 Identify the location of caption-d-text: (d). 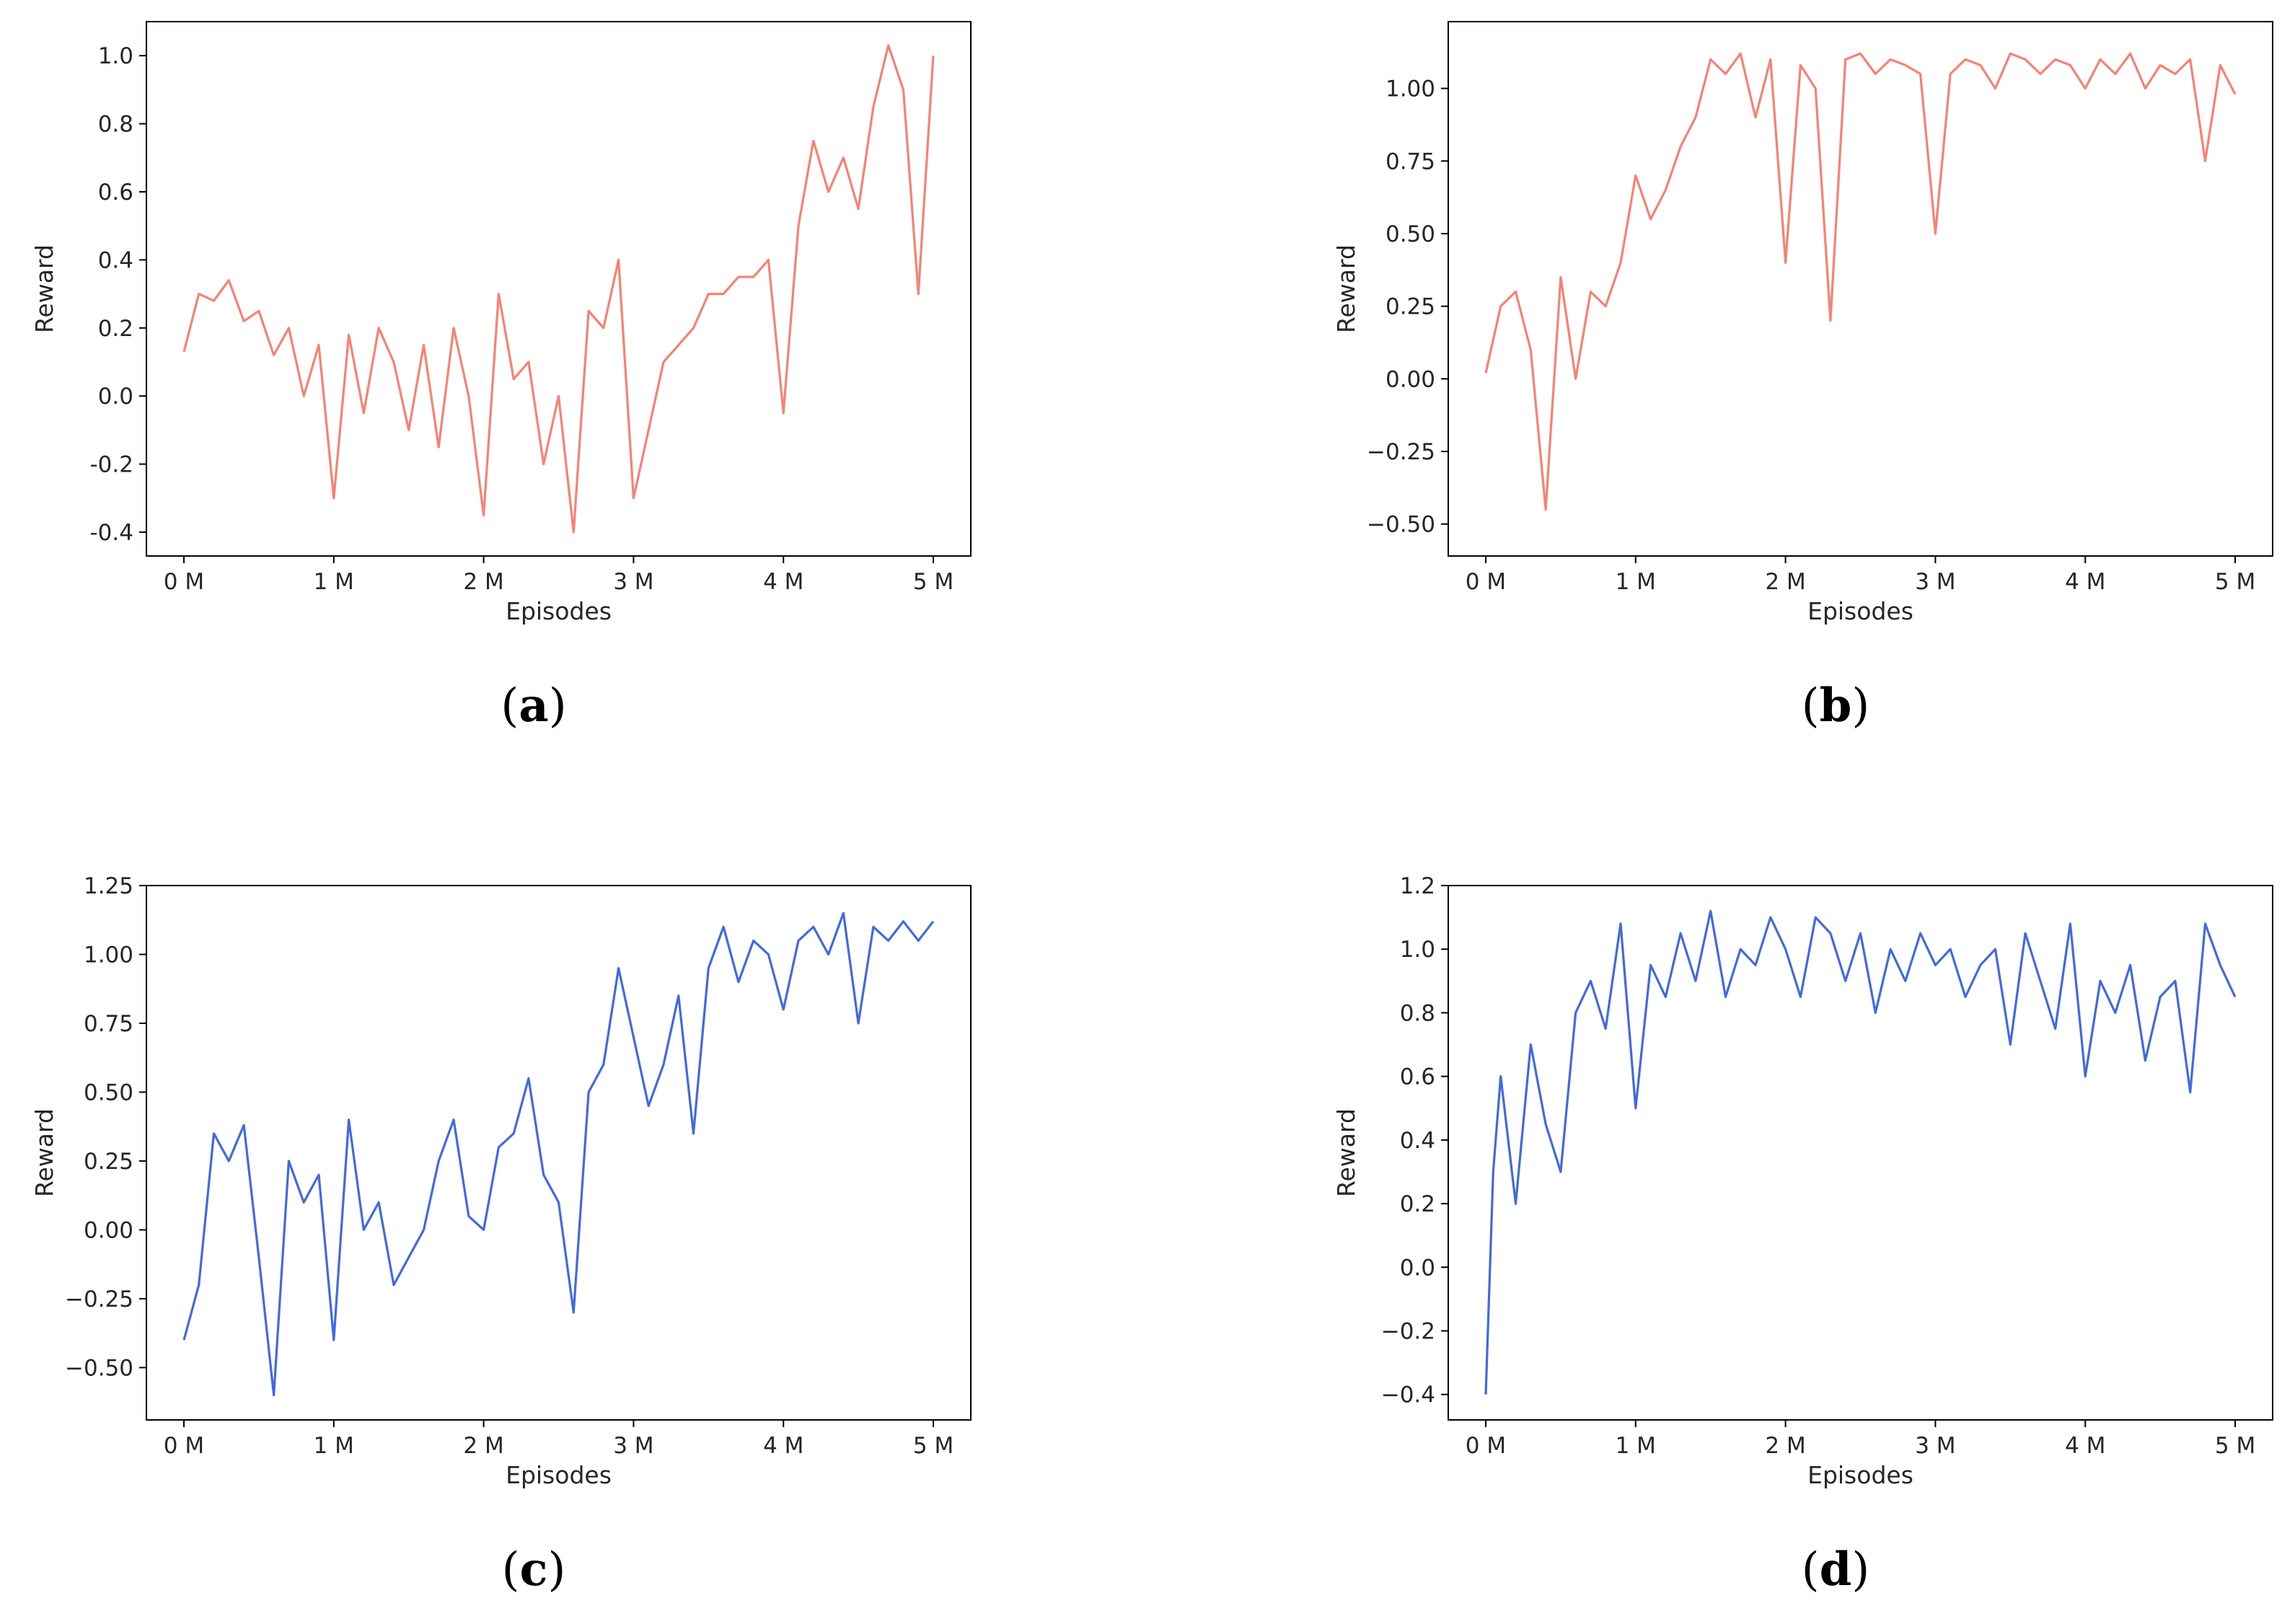
(1836, 1570).